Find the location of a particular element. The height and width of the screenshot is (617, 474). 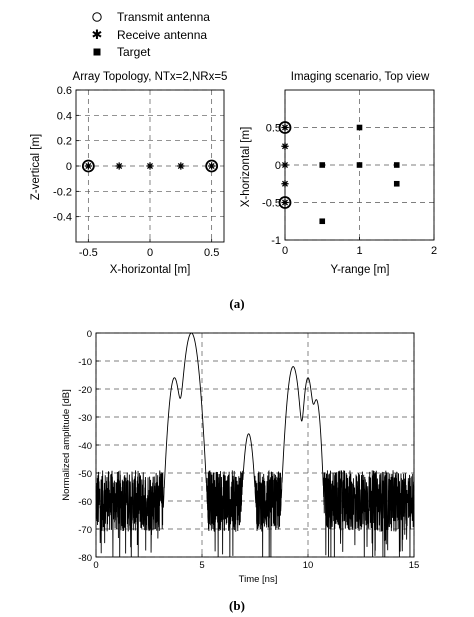

legend-item-receive: Receive antenna is located at coordinates (162, 35).